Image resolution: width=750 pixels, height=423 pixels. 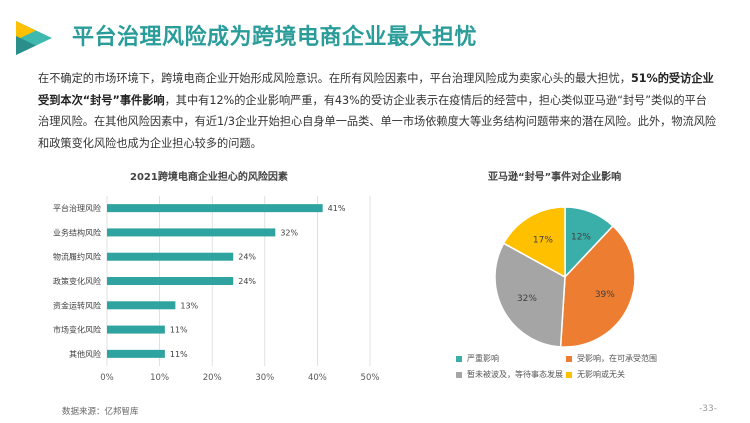 I want to click on legend-item-waiting: 暂未被波及，等待事态发展, so click(x=509, y=374).